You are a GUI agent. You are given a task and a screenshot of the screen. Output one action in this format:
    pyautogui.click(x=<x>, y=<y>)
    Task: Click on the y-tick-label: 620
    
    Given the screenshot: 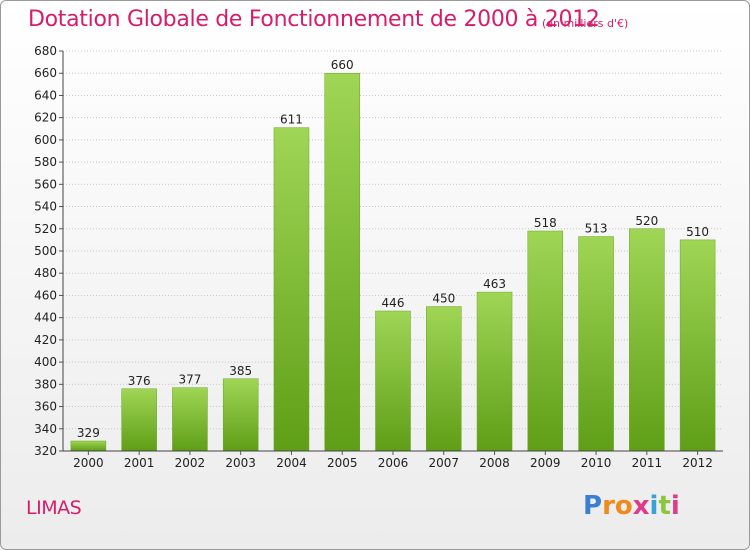 What is the action you would take?
    pyautogui.click(x=45, y=118)
    